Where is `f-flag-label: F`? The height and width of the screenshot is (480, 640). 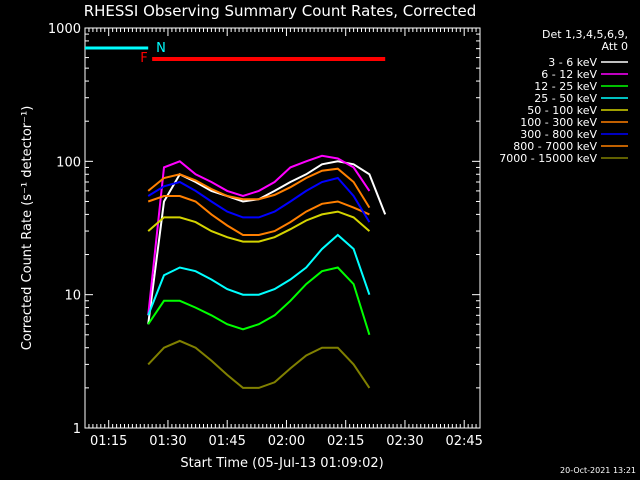
f-flag-label: F is located at coordinates (143, 58).